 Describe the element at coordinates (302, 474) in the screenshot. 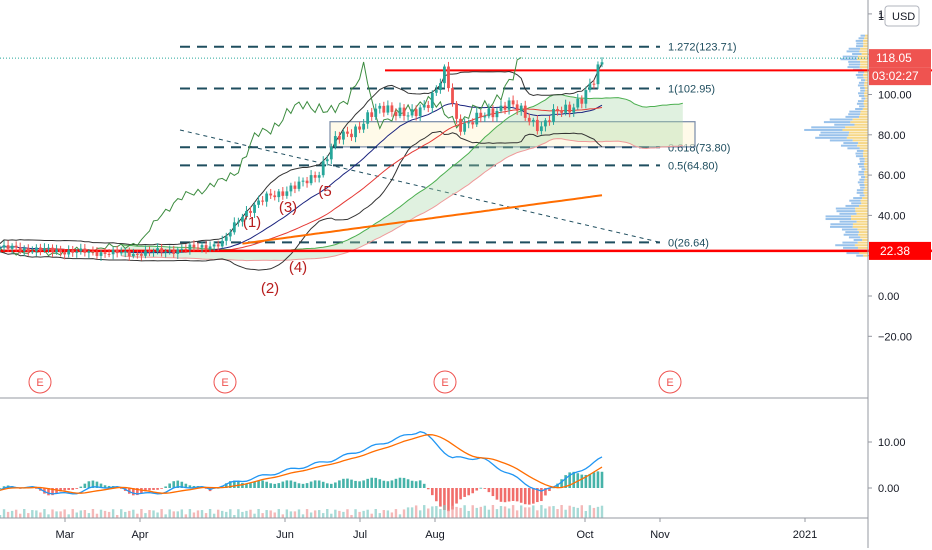

I see `macd-pane` at that location.